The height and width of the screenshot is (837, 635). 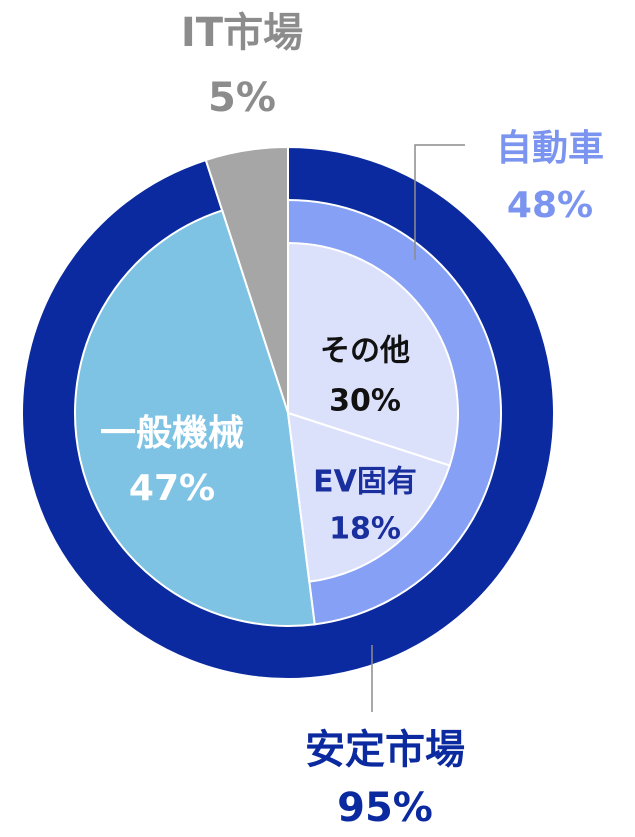 I want to click on segment-name: 自動車, so click(x=550, y=148).